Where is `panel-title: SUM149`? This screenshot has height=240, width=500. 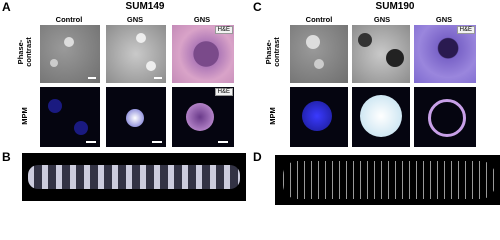
panel-title: SUM149 is located at coordinates (145, 6).